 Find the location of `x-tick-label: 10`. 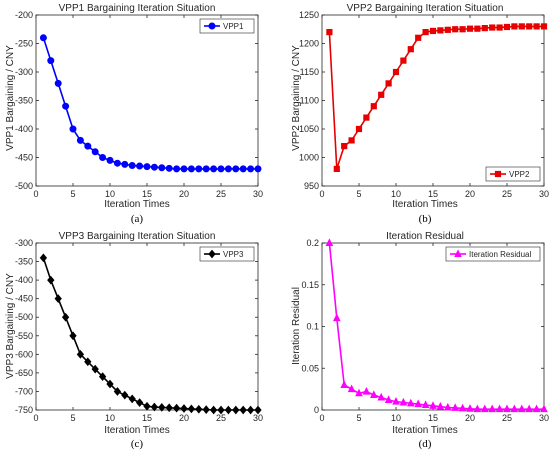

x-tick-label: 10 is located at coordinates (396, 194).